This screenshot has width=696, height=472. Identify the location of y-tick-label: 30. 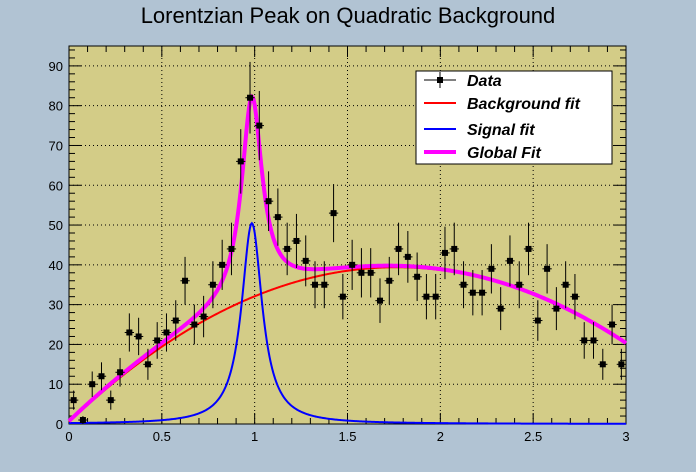
(56, 305).